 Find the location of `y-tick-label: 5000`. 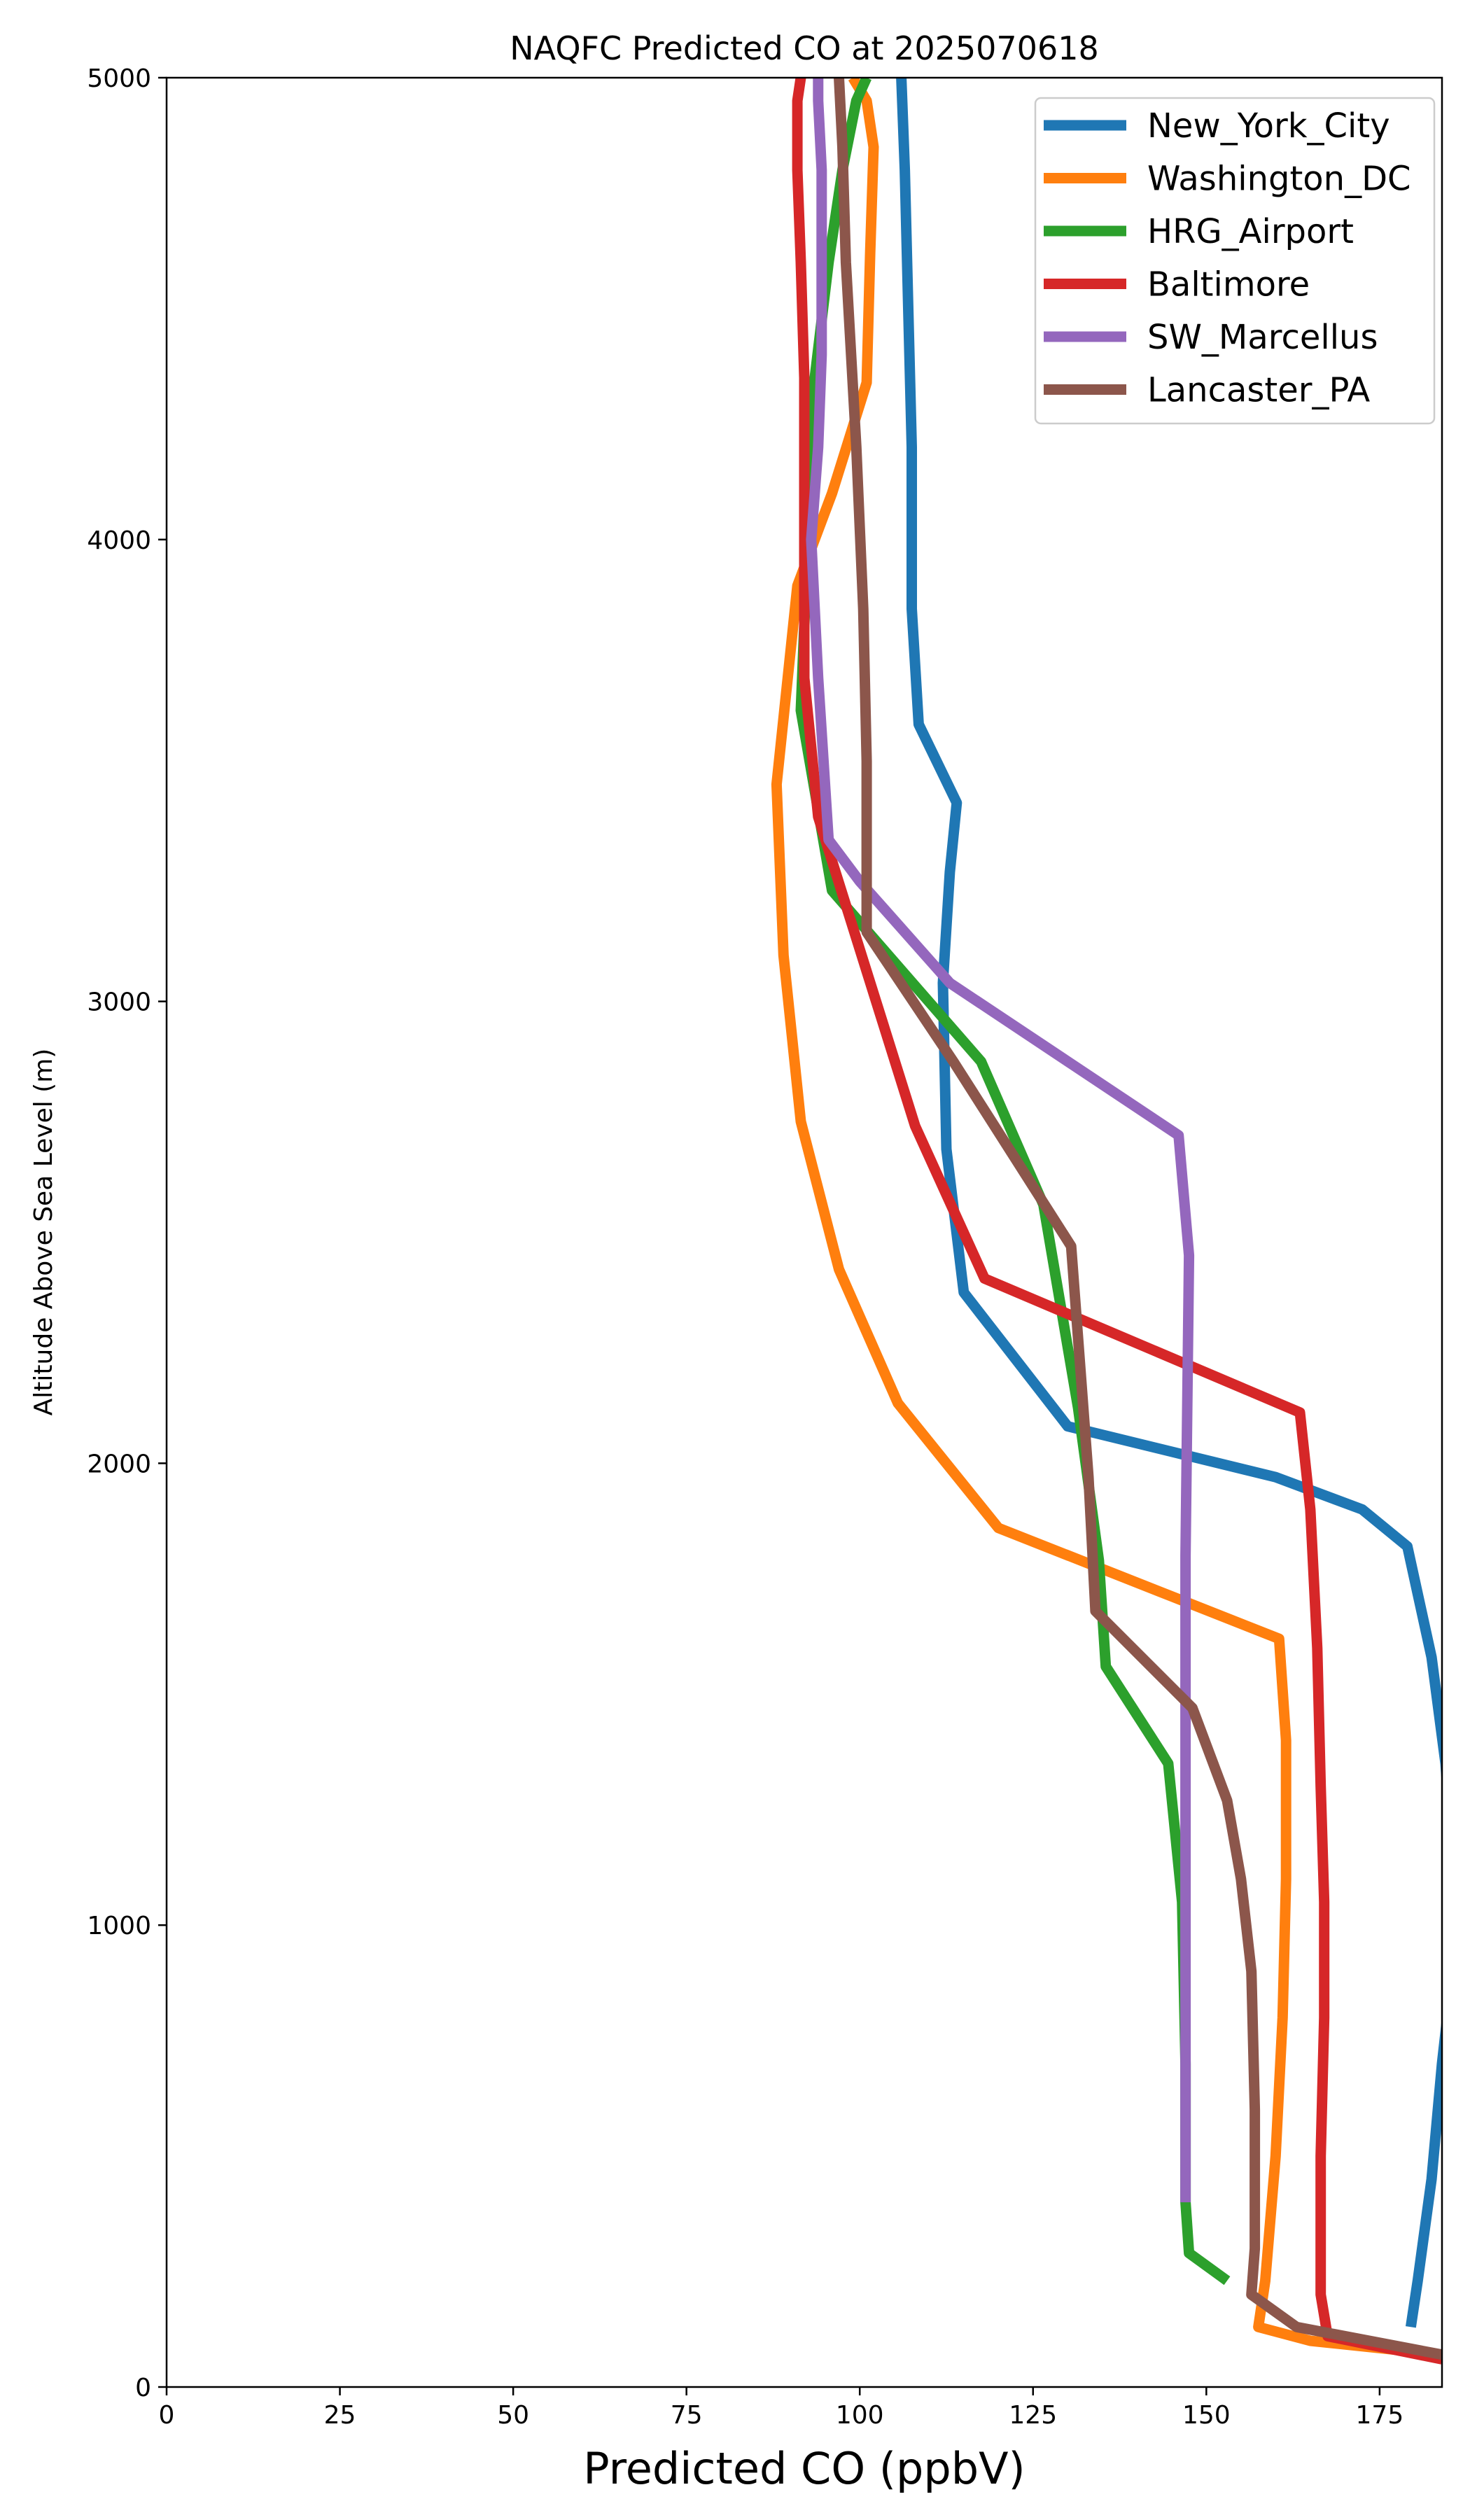

y-tick-label: 5000 is located at coordinates (119, 78).